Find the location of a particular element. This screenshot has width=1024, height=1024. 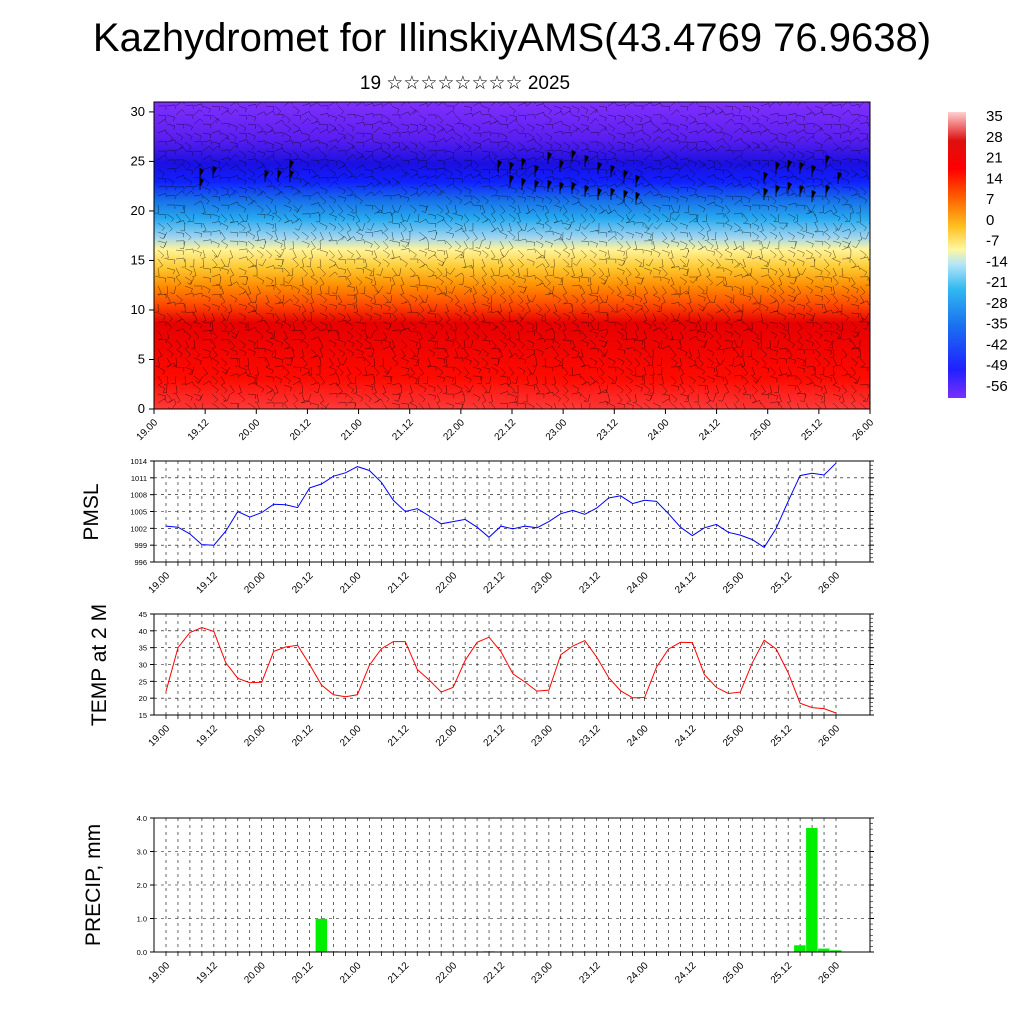

pmsl-axis-label: PMSL is located at coordinates (91, 511).